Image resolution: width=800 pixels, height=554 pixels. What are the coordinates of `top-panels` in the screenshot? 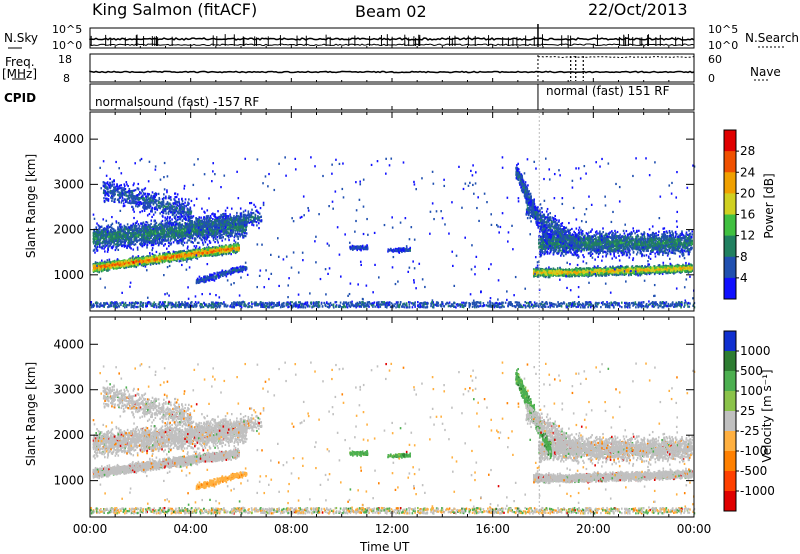 It's located at (392, 67).